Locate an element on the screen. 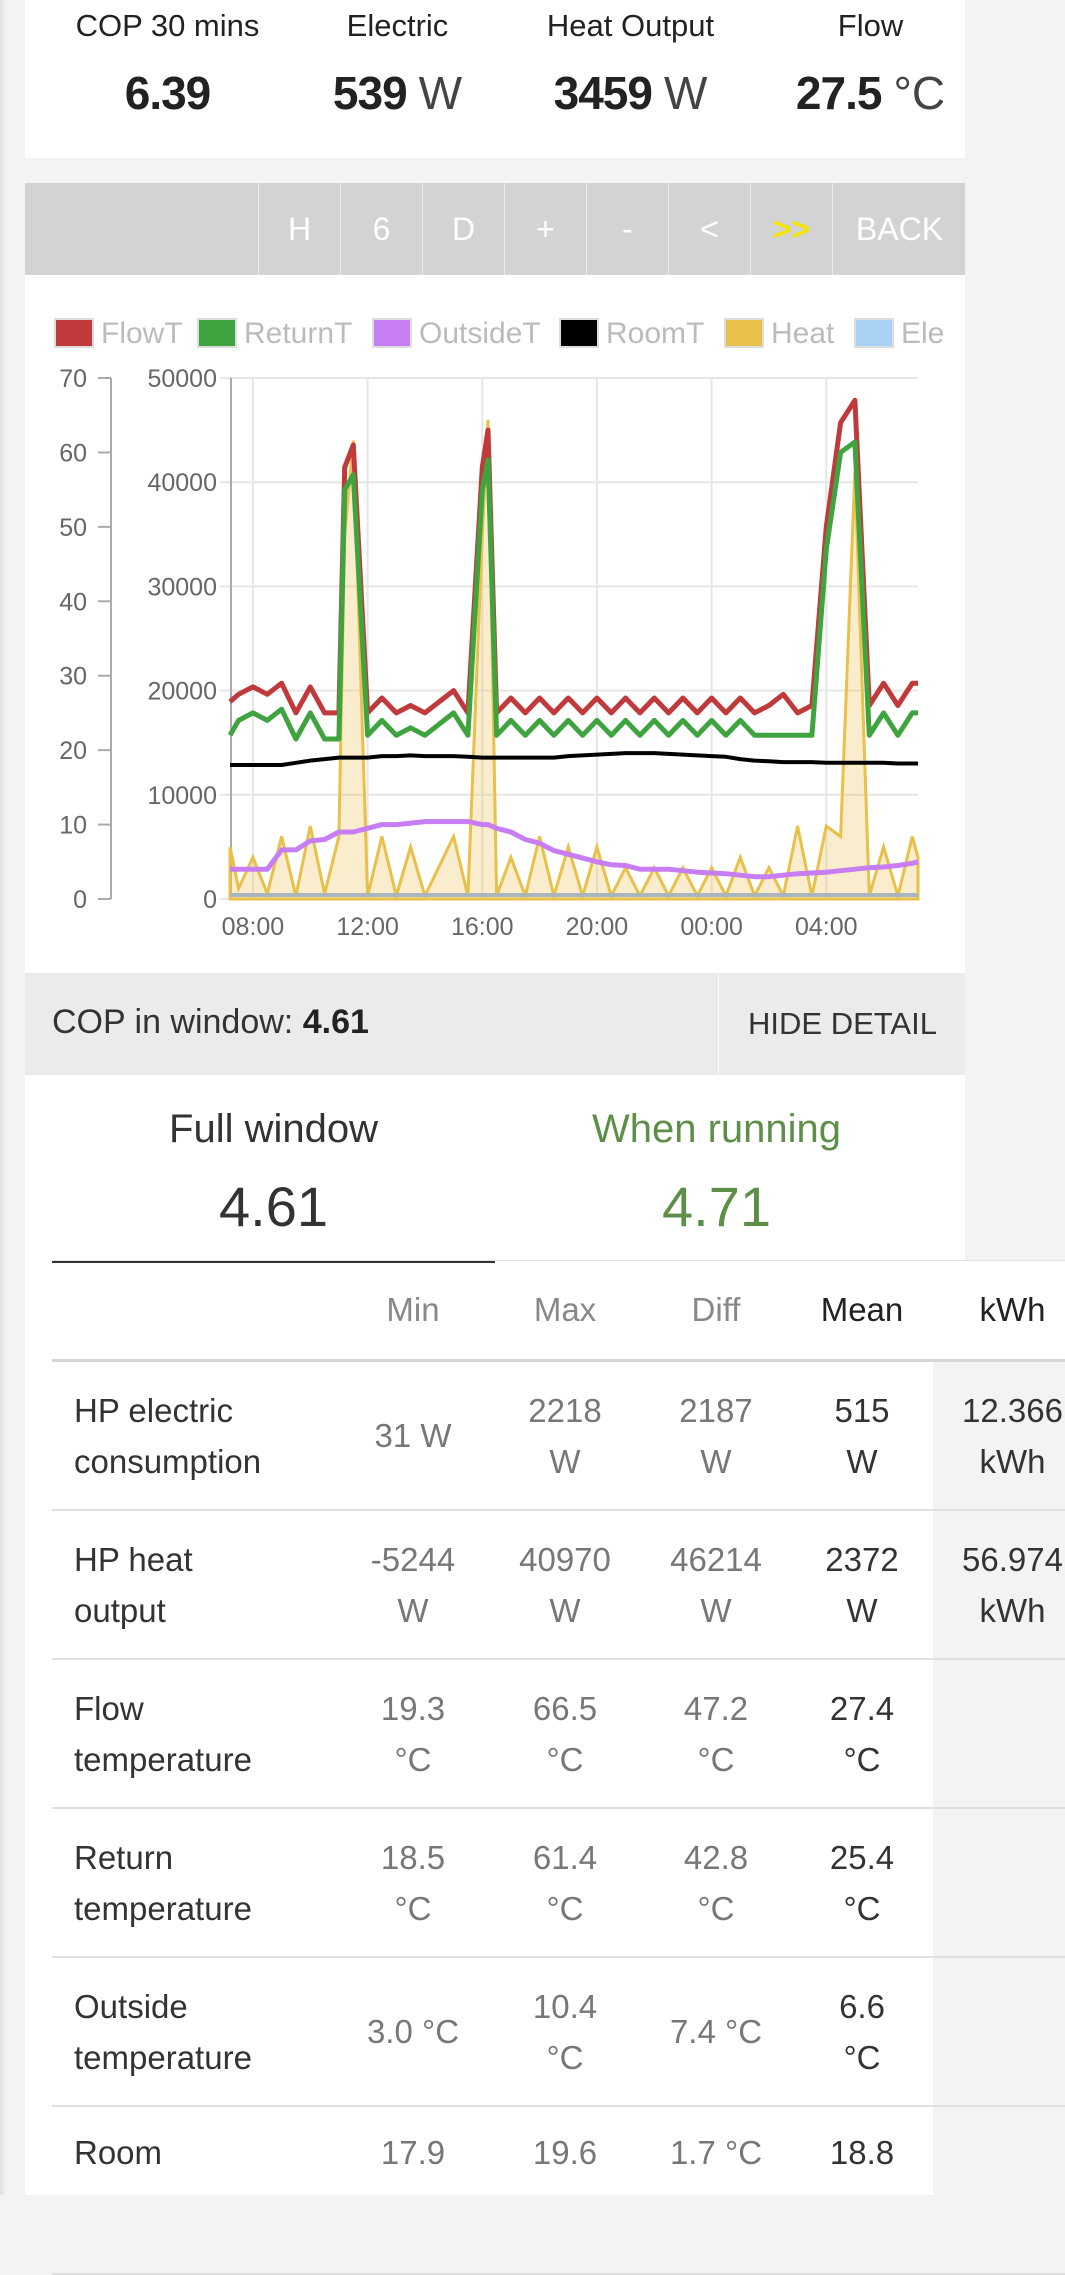  cell-diff-text: 42.8 °C is located at coordinates (716, 1882).